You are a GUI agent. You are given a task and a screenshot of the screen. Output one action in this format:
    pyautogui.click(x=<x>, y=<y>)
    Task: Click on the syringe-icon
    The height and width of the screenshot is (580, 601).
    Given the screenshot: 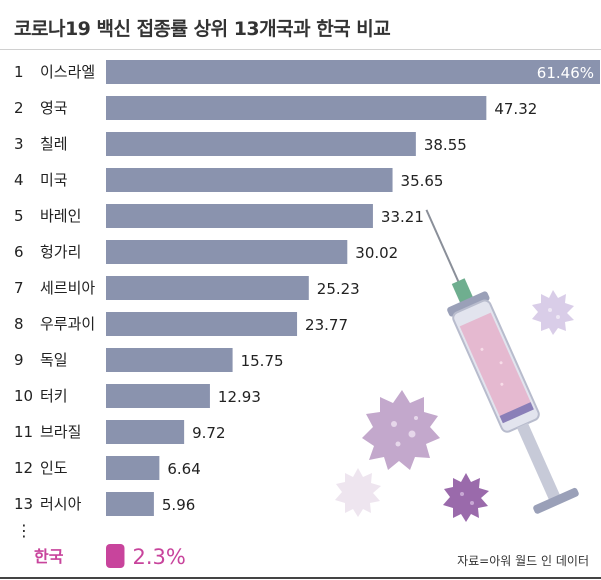 What is the action you would take?
    pyautogui.click(x=502, y=361)
    